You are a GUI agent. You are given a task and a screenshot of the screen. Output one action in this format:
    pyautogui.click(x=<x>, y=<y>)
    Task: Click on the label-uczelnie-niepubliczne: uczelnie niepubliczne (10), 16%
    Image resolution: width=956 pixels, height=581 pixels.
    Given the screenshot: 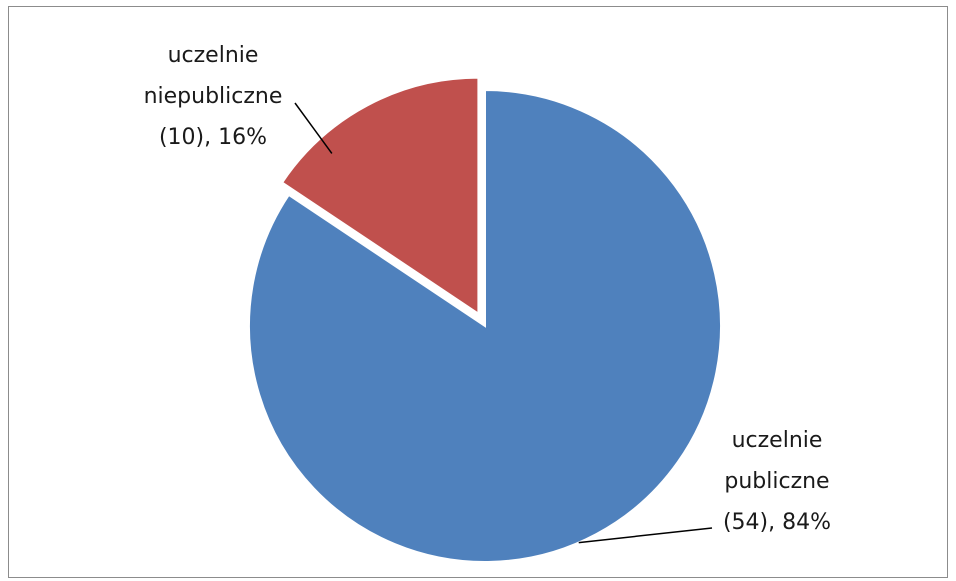 What is the action you would take?
    pyautogui.click(x=213, y=96)
    